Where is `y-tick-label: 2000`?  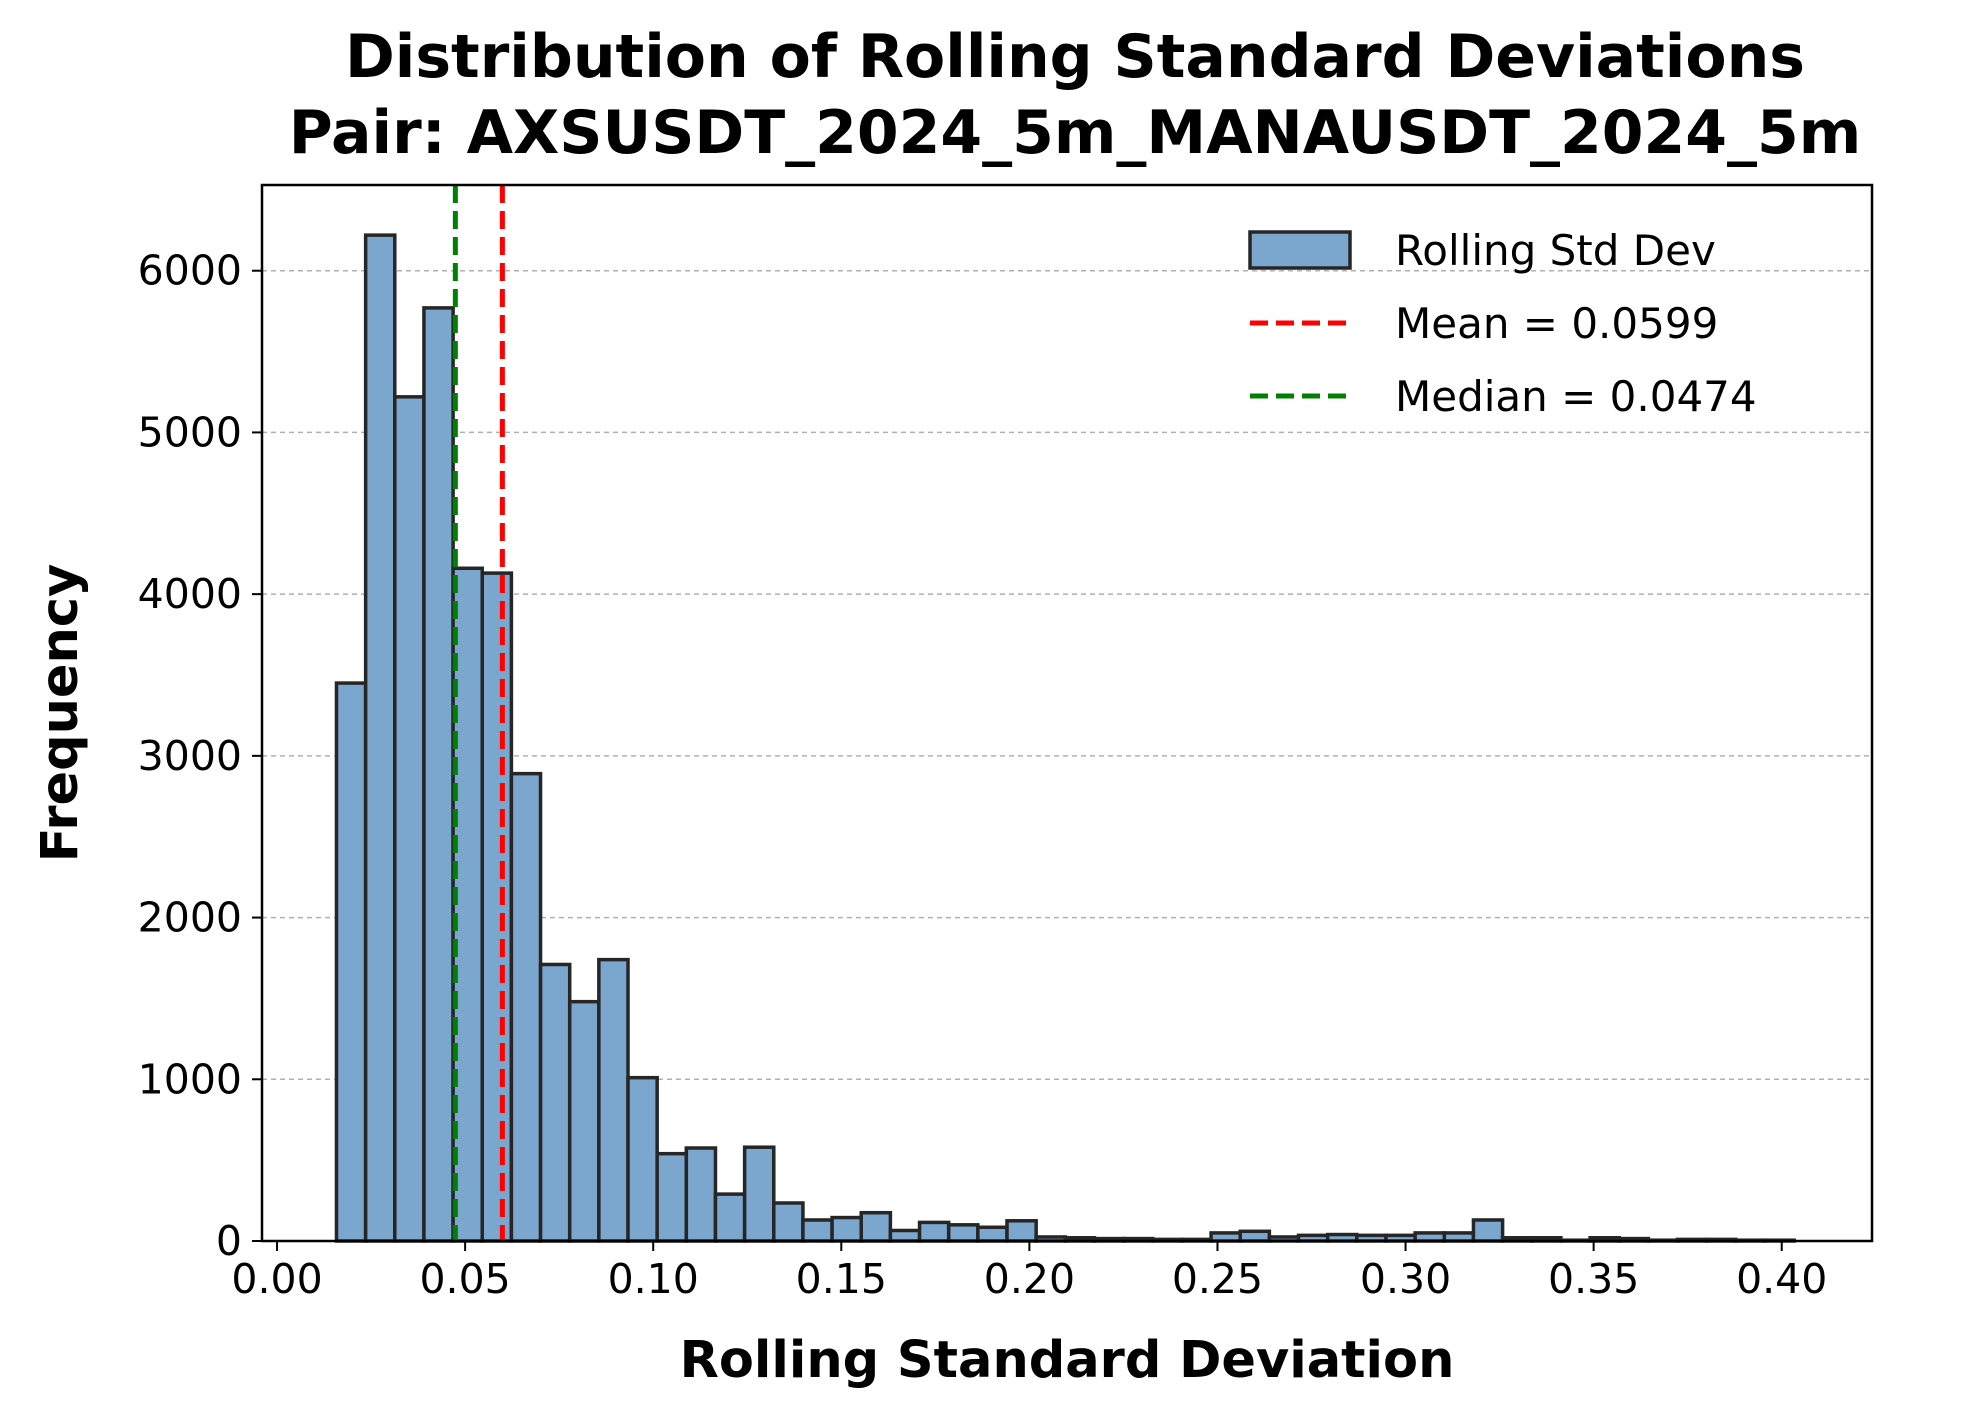 y-tick-label: 2000 is located at coordinates (190, 918).